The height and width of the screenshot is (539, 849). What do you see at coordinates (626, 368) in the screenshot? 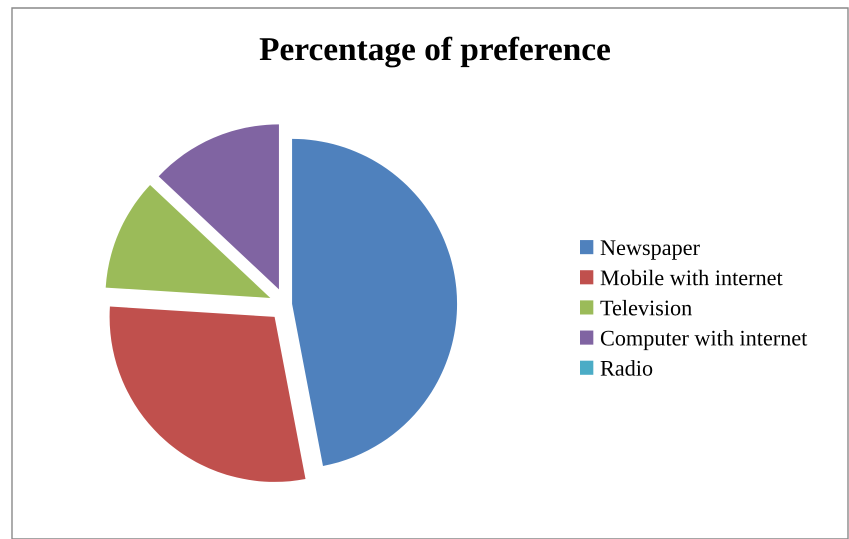
I see `legend-label: Radio` at bounding box center [626, 368].